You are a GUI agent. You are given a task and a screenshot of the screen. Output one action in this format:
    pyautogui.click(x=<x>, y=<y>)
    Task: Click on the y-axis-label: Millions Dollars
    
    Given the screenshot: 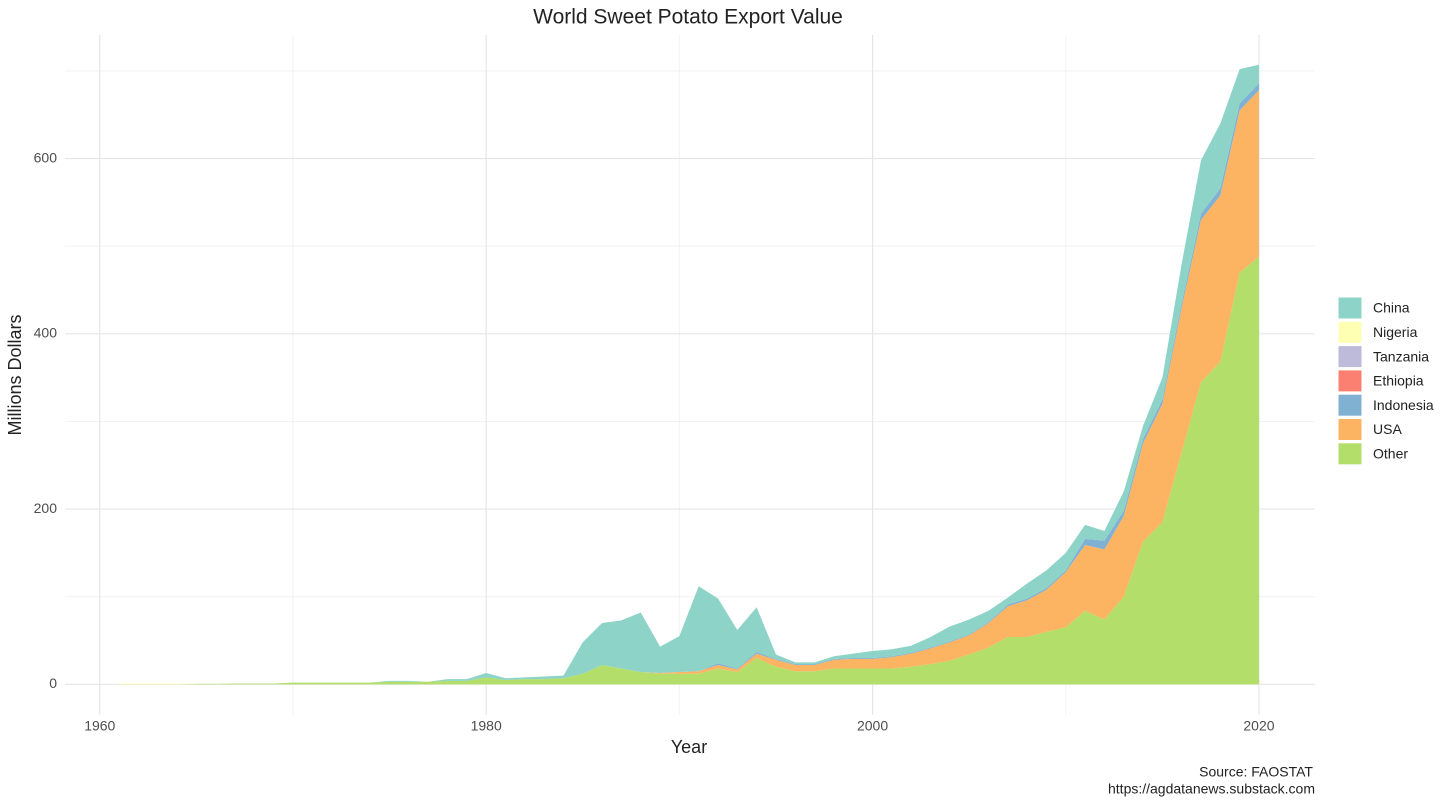 What is the action you would take?
    pyautogui.click(x=15, y=374)
    